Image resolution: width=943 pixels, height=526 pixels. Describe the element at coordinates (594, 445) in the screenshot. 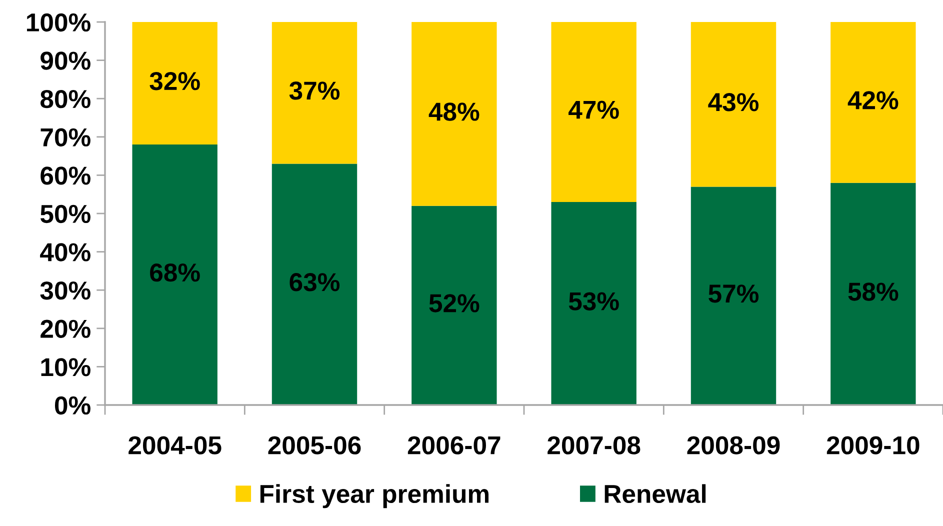

I see `x-tick-label: 2007-08` at that location.